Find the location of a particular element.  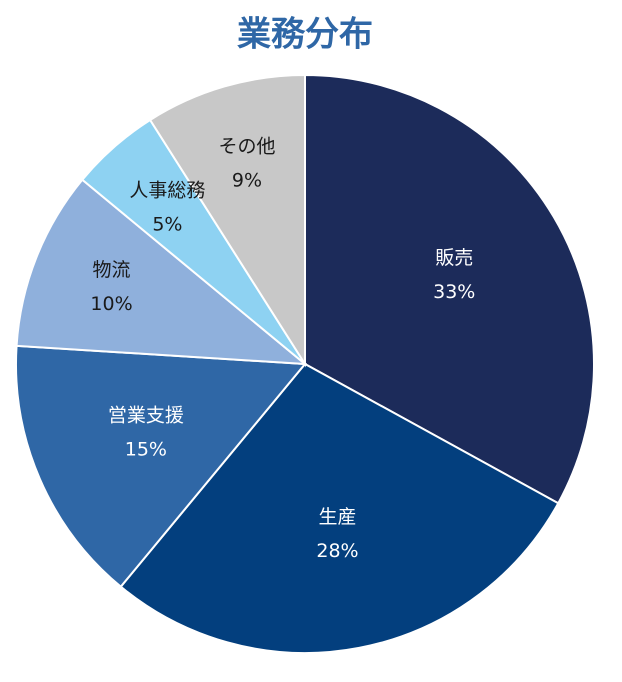

slice-value-label: 5% is located at coordinates (167, 224).